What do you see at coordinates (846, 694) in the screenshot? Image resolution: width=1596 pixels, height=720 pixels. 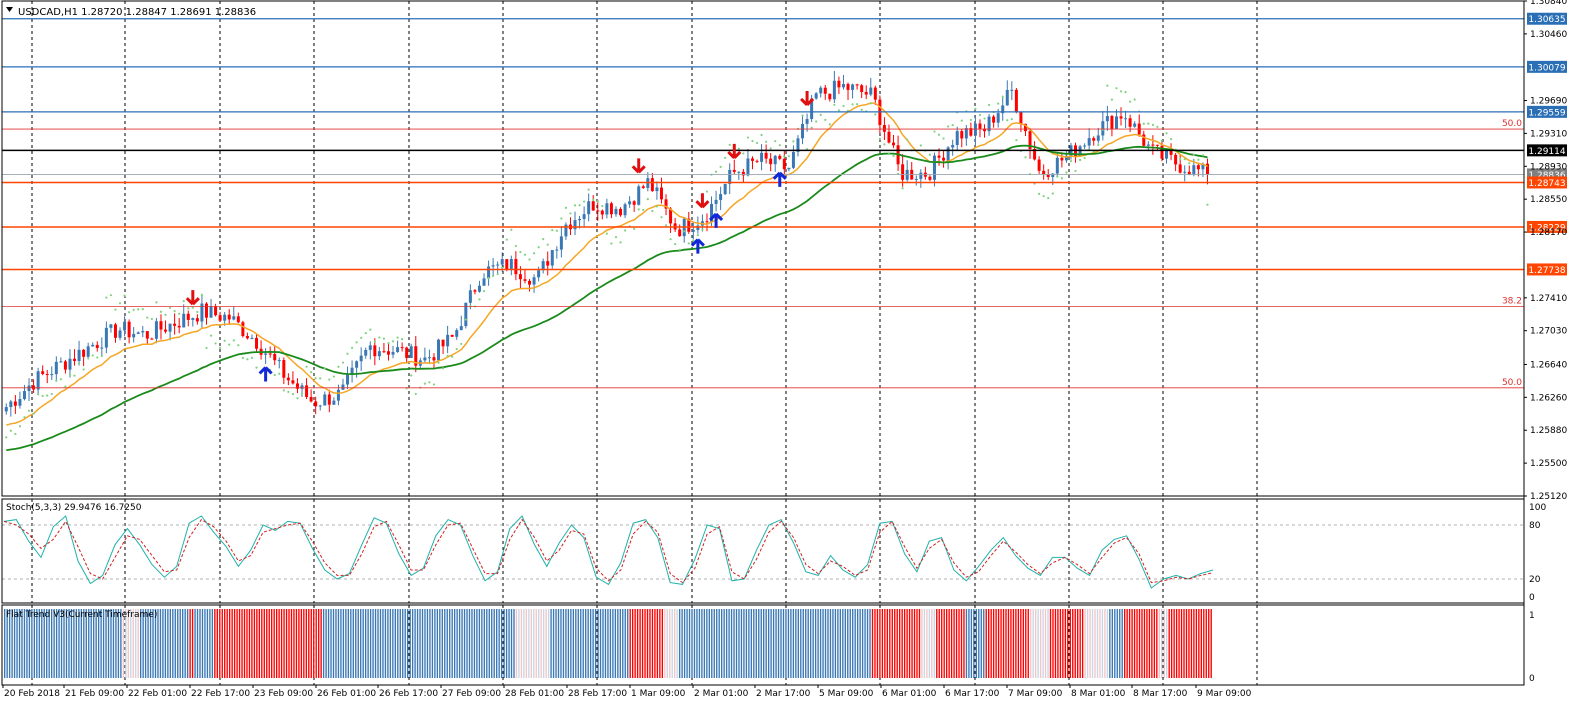 I see `time-tick-label: 5 Mar 09:00` at bounding box center [846, 694].